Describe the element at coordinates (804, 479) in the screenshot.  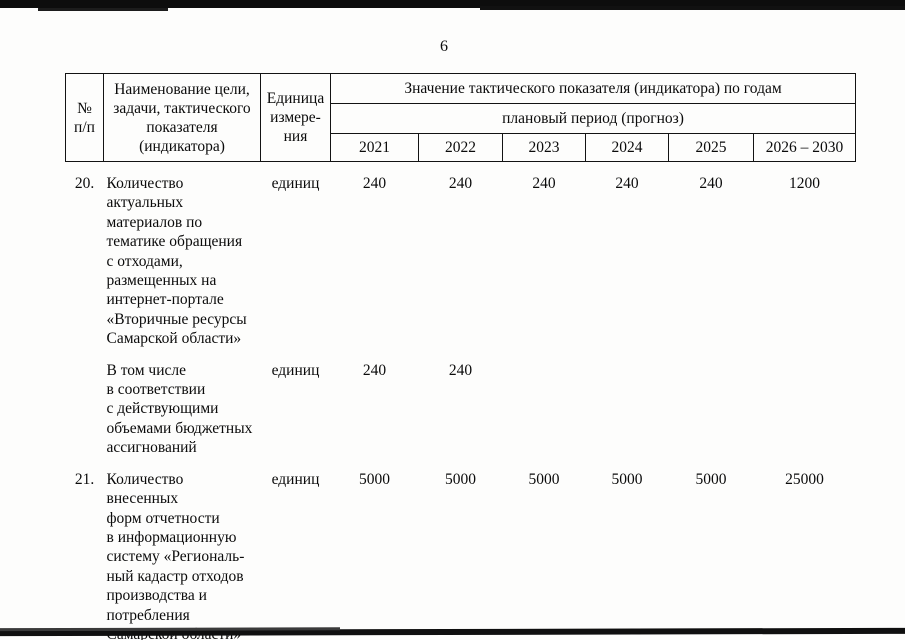
I see `value-2026-2030: 25000` at that location.